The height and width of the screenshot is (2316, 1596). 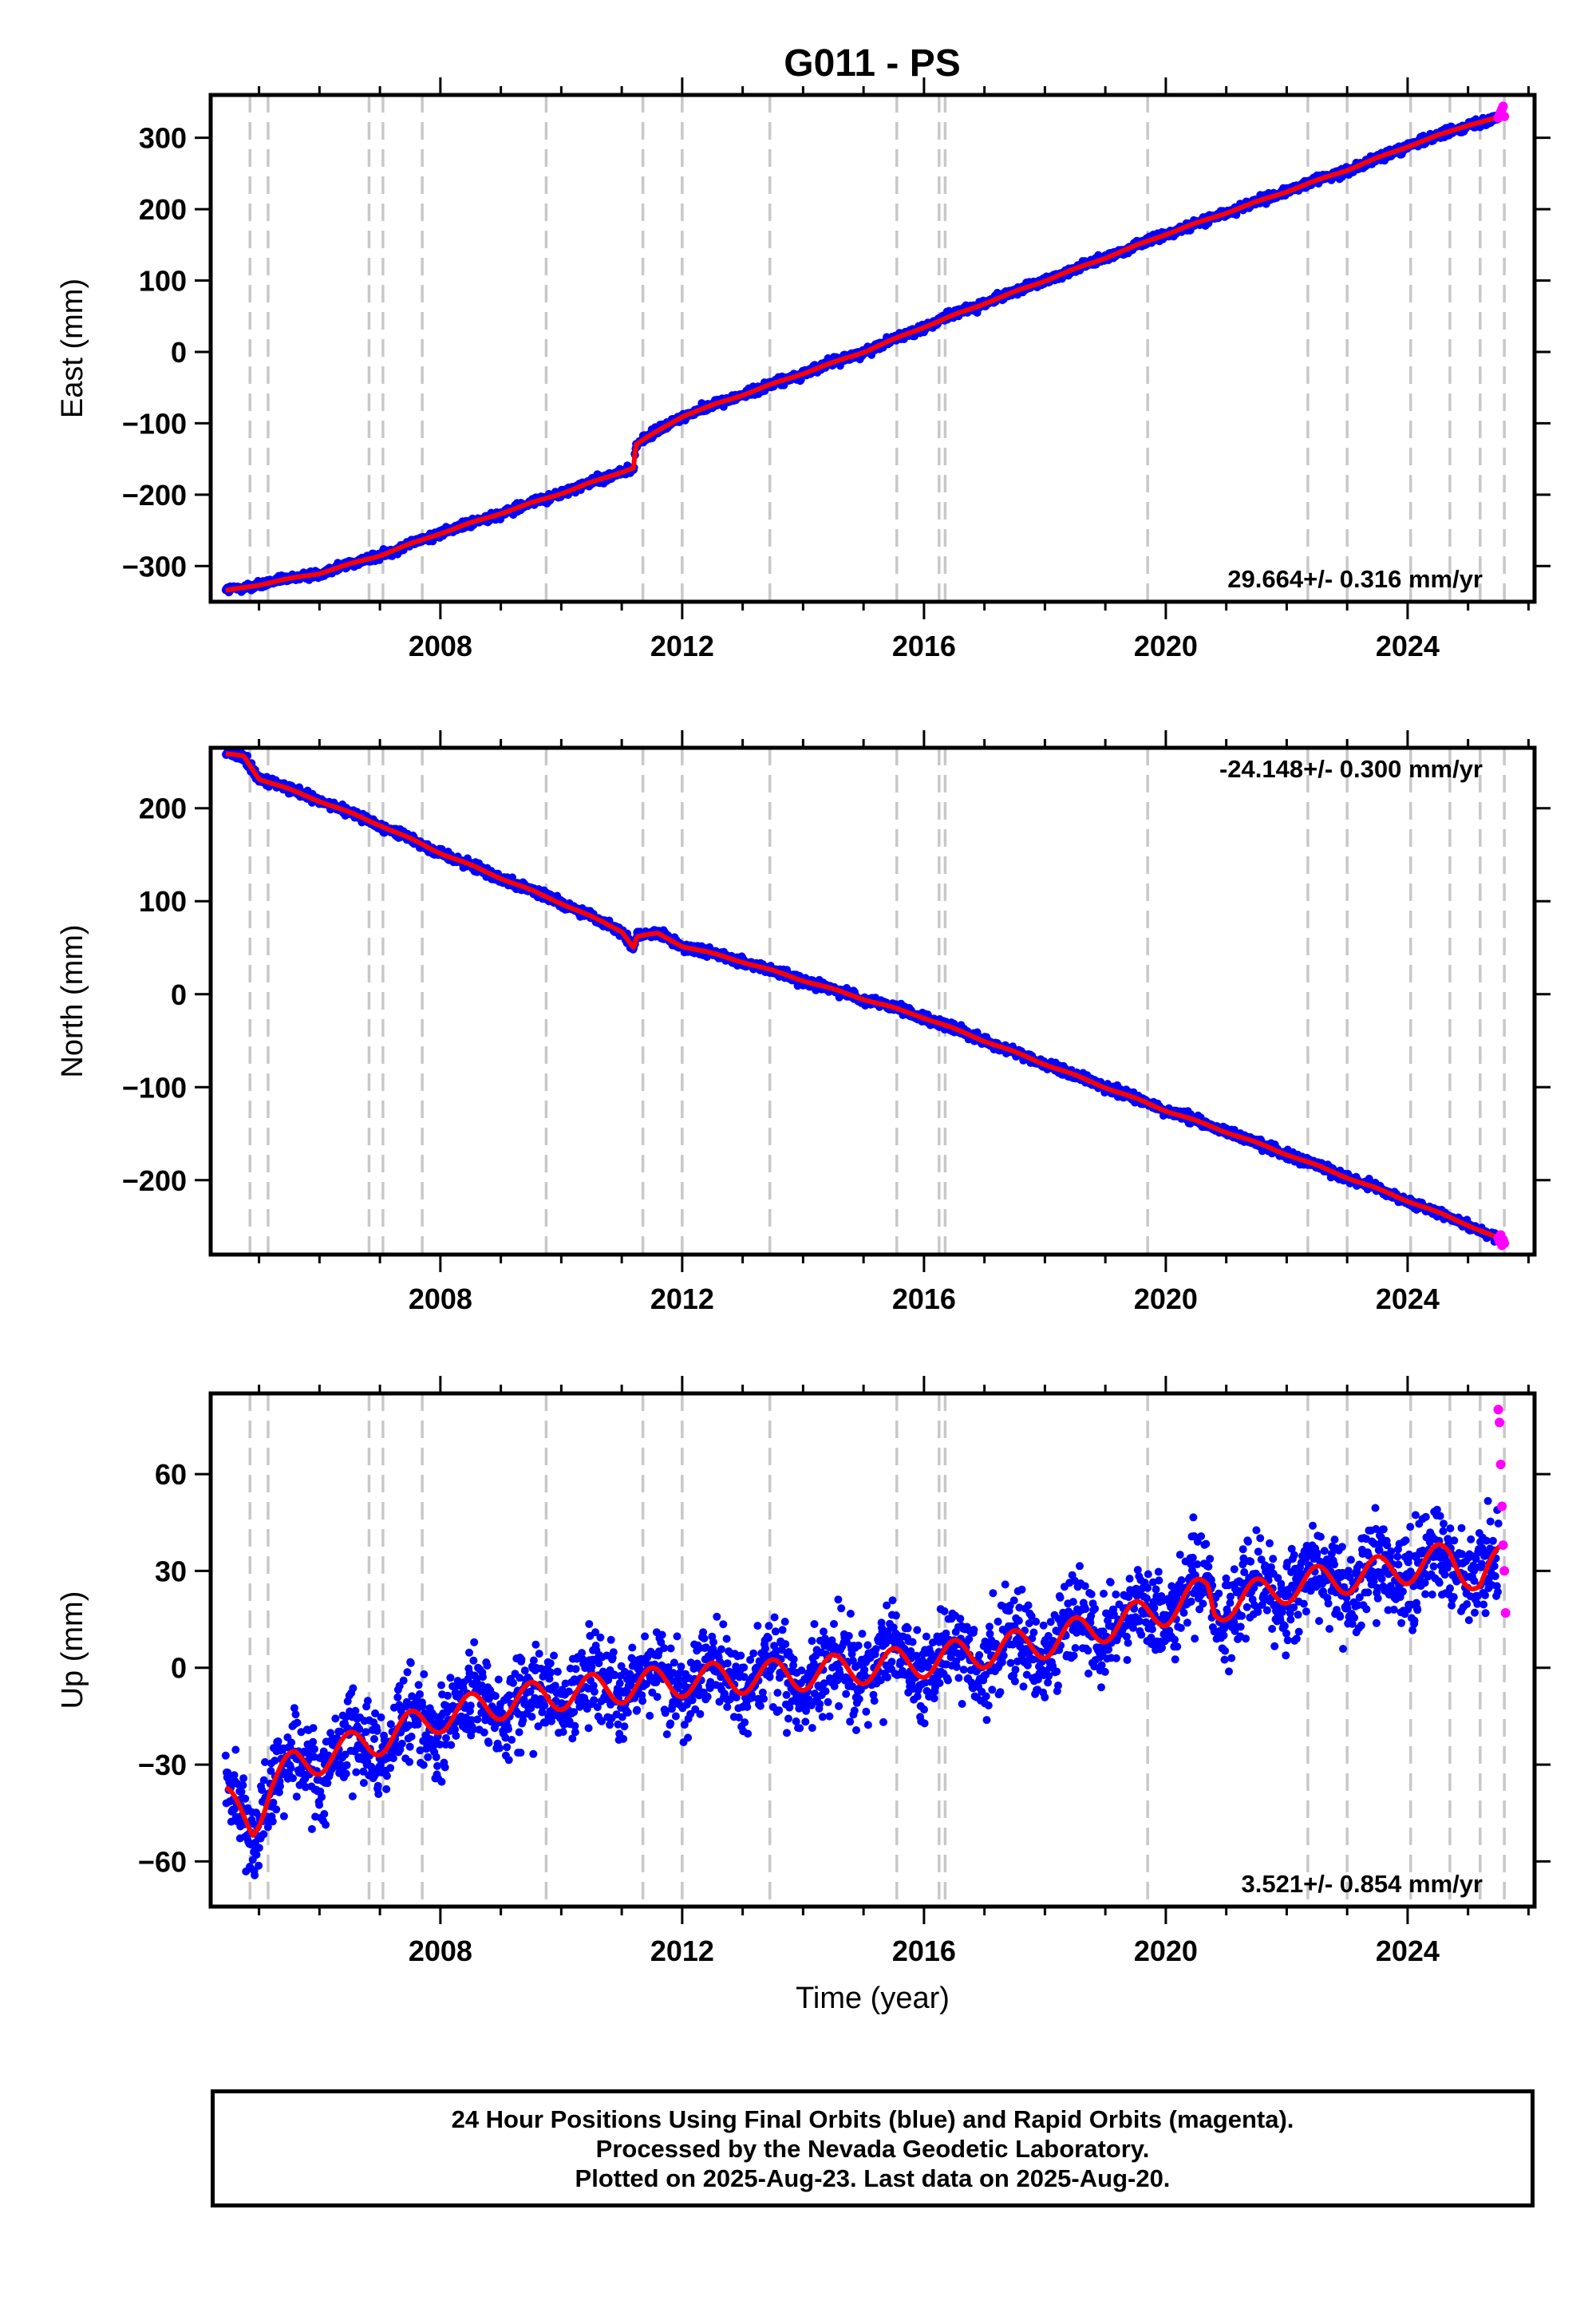 I want to click on x-tick-label: 2008, so click(x=440, y=646).